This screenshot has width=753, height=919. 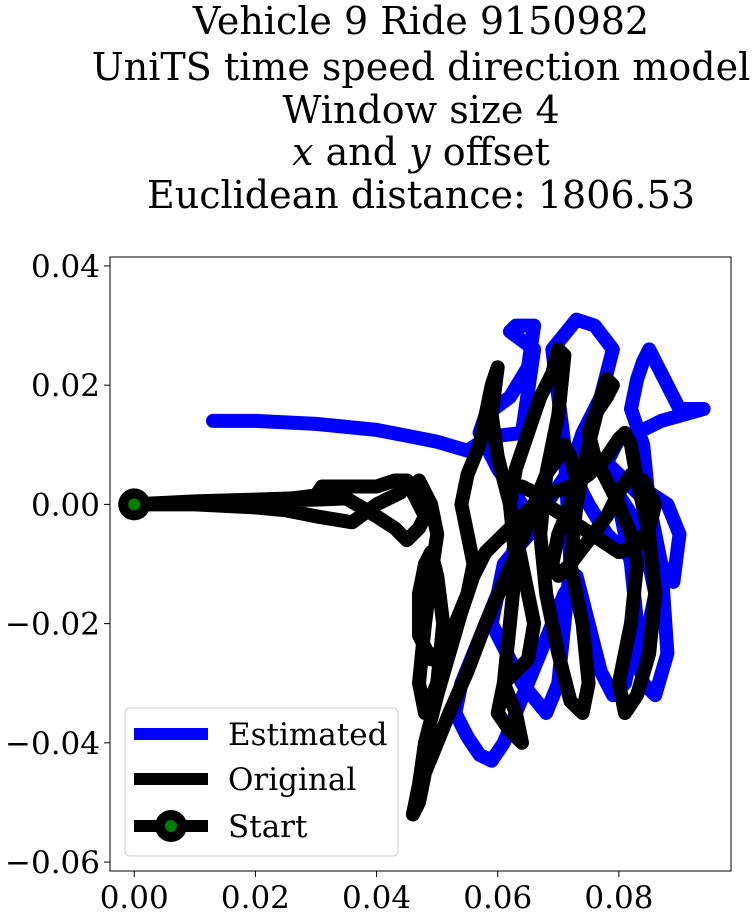 I want to click on x-tick-label: 0.04, so click(x=376, y=898).